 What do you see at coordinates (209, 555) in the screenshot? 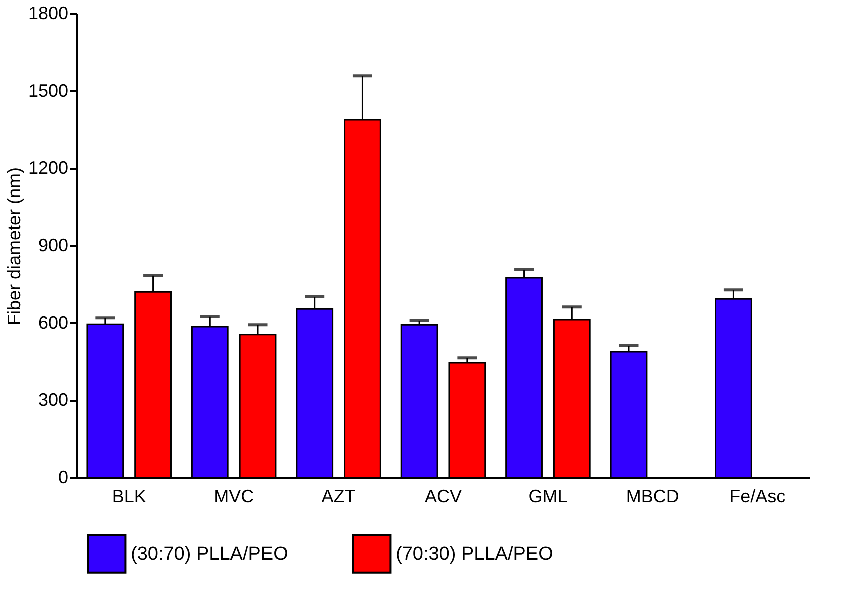
I see `legend-label: (30:70) PLLA/PEO` at bounding box center [209, 555].